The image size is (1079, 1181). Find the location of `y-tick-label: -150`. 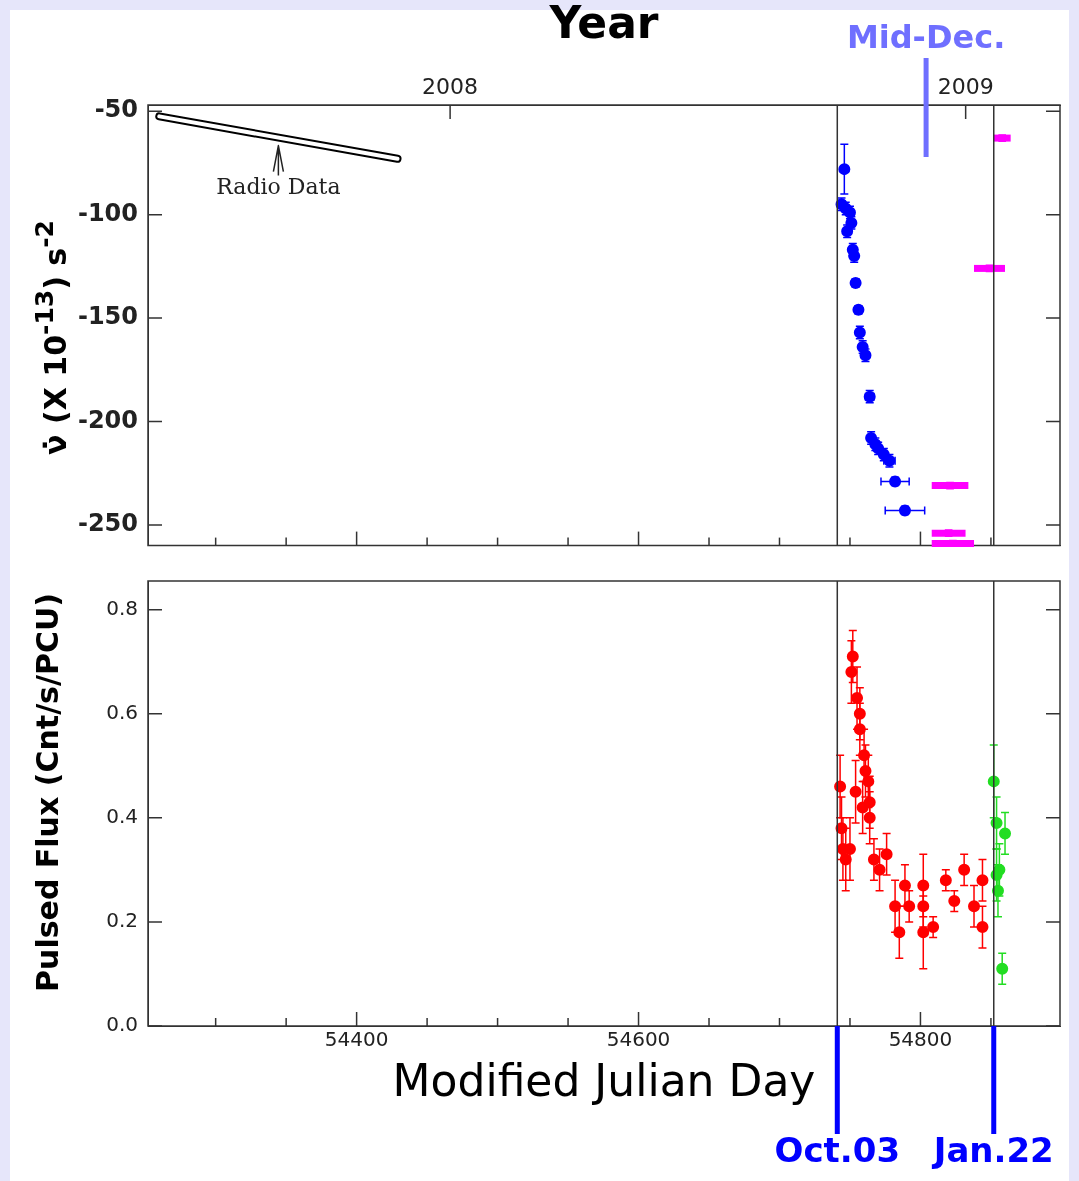

y-tick-label: -150 is located at coordinates (107, 316).